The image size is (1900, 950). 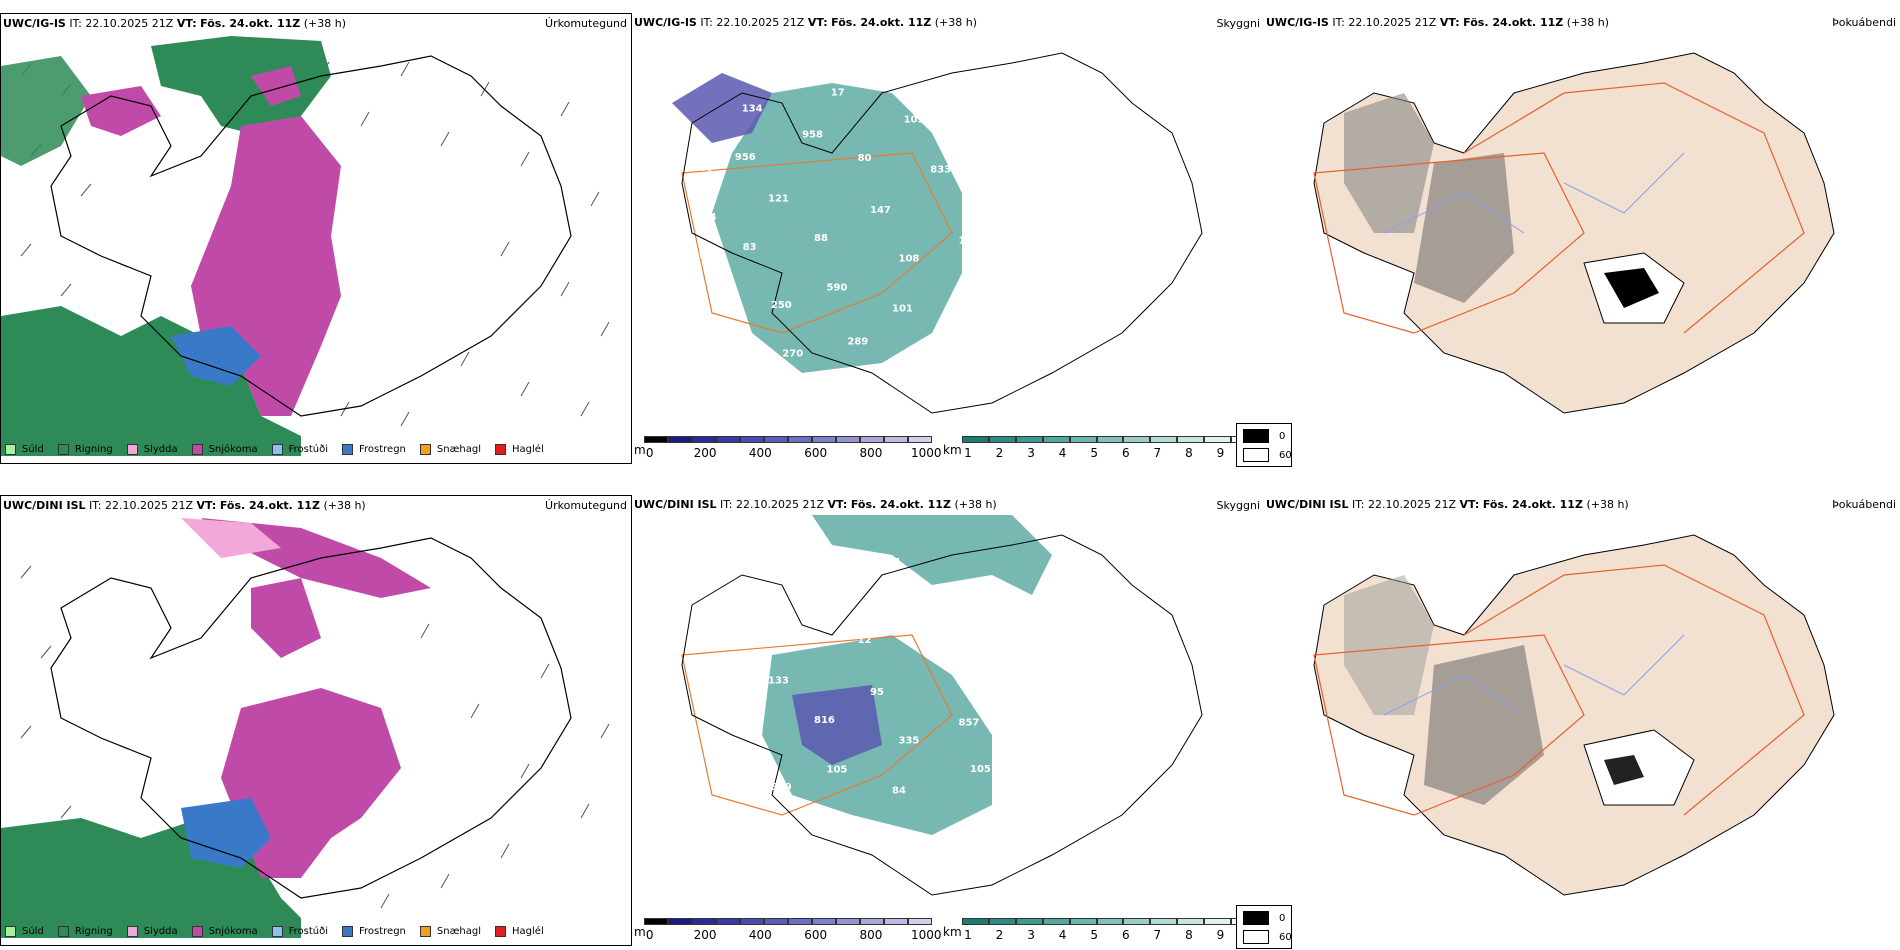 I want to click on visibility-colorbar: 12345678910, so click(x=1111, y=448).